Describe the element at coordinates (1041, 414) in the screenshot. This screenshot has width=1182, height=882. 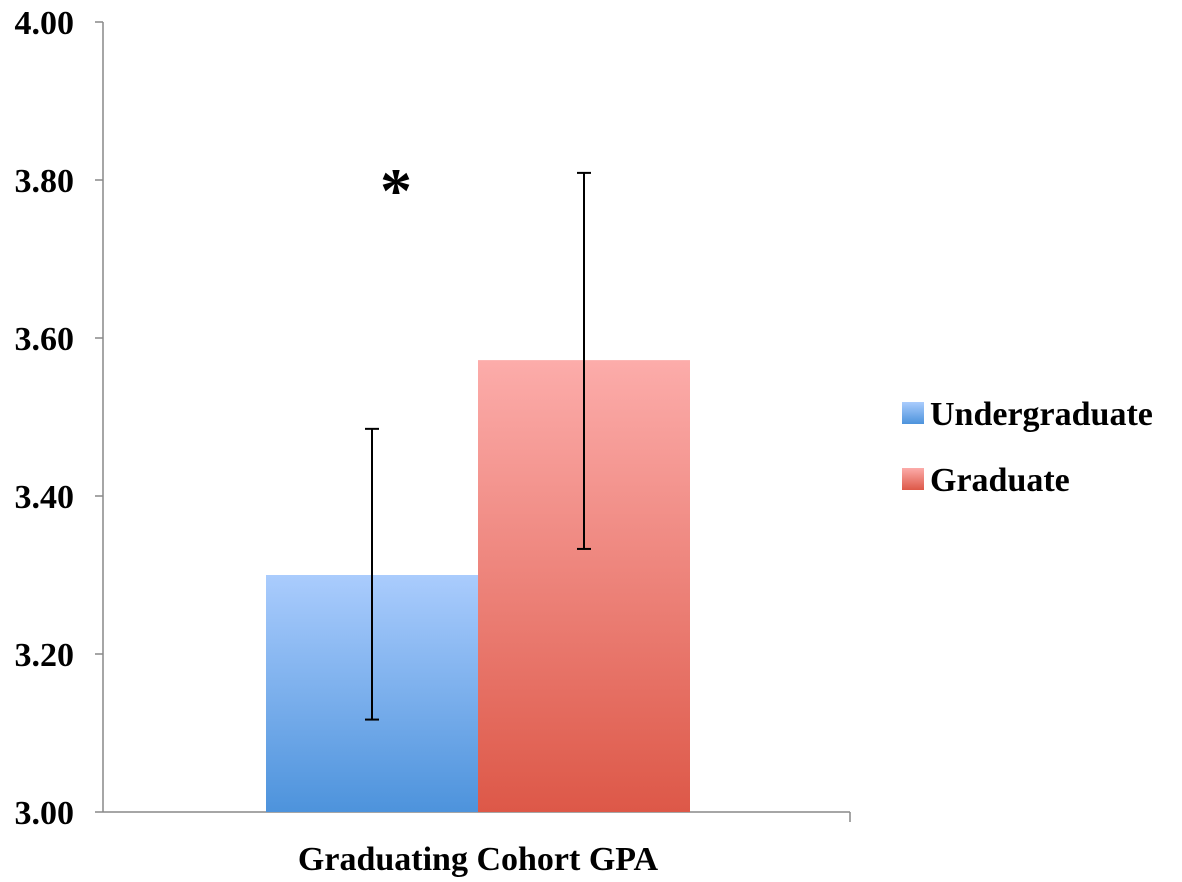
I see `legend-label-undergraduate: Undergraduate` at that location.